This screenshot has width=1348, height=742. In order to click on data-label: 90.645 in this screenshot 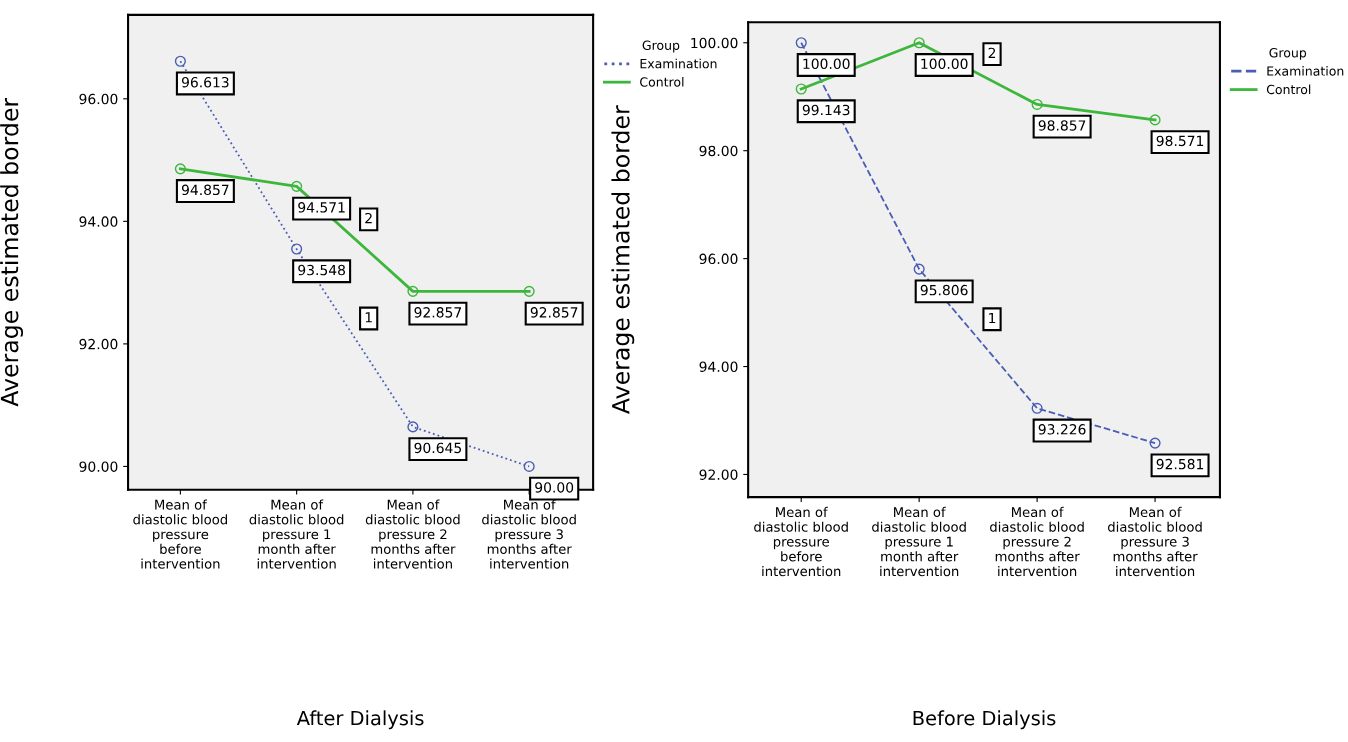, I will do `click(437, 448)`.